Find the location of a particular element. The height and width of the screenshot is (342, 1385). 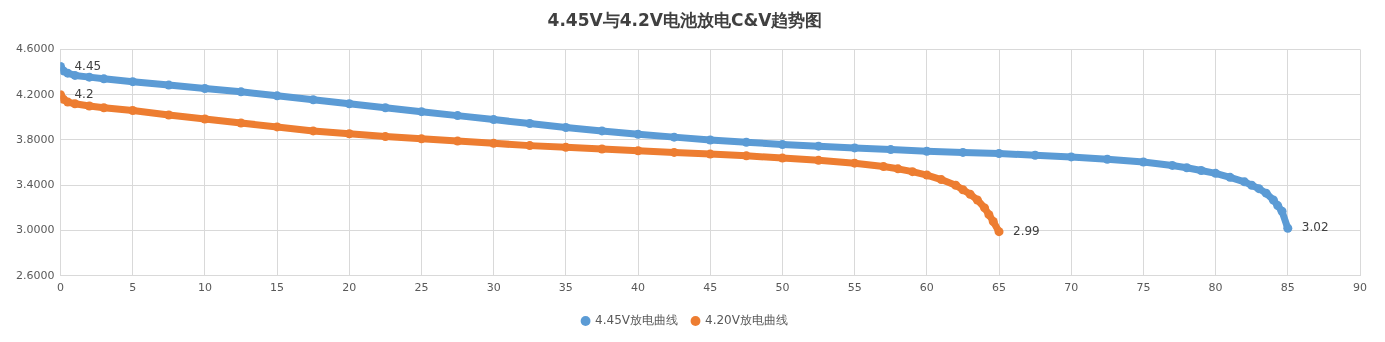

y-tick-label: 4.6000 is located at coordinates (35, 49).